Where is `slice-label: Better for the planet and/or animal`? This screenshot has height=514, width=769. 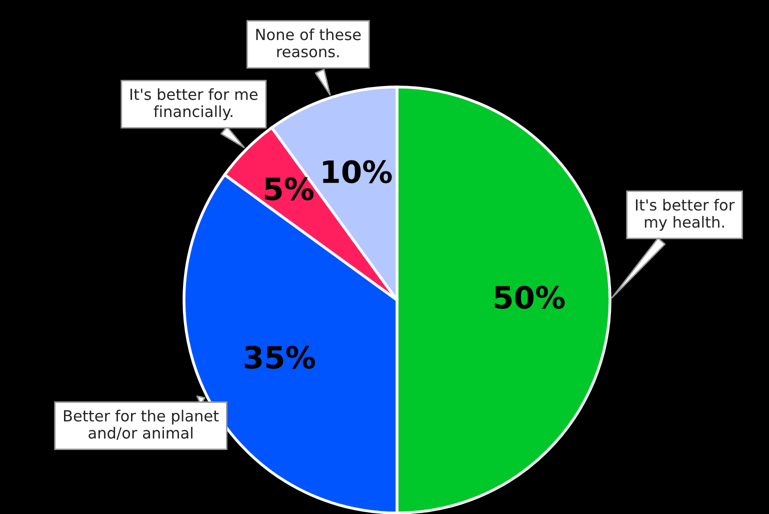
slice-label: Better for the planet and/or animal is located at coordinates (141, 425).